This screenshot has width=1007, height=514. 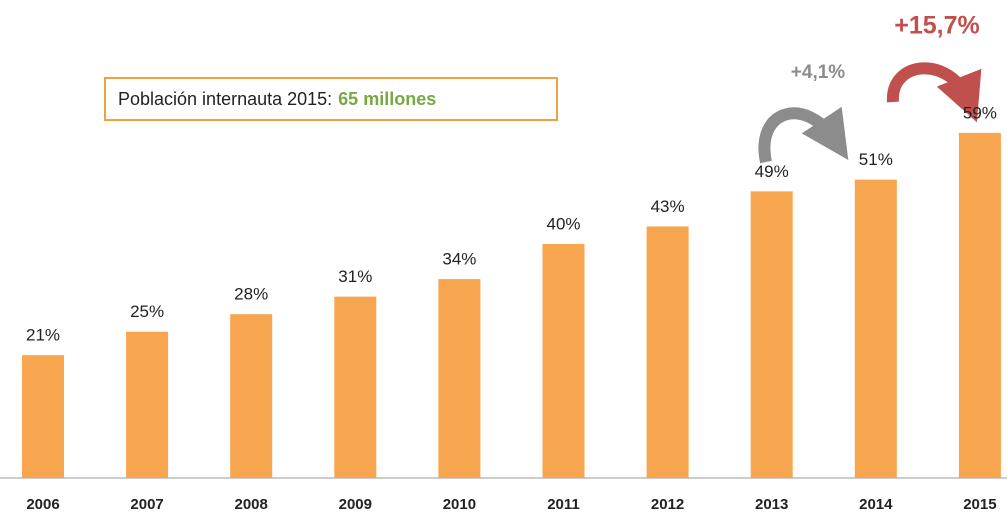 I want to click on annotation-box, so click(x=331, y=99).